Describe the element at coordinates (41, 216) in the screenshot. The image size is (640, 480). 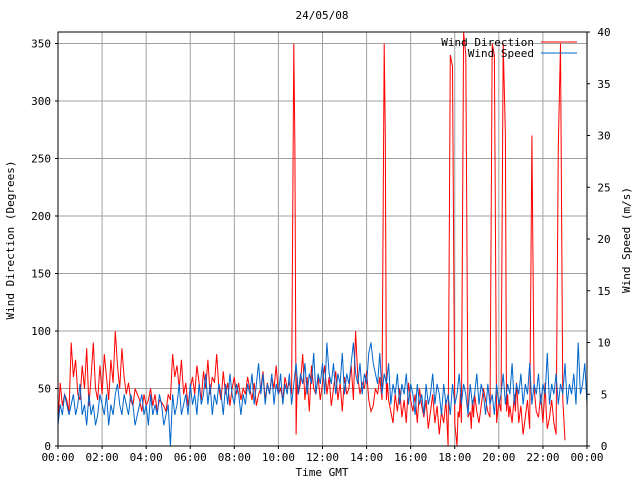
I see `y-left-tick-label: 200` at that location.